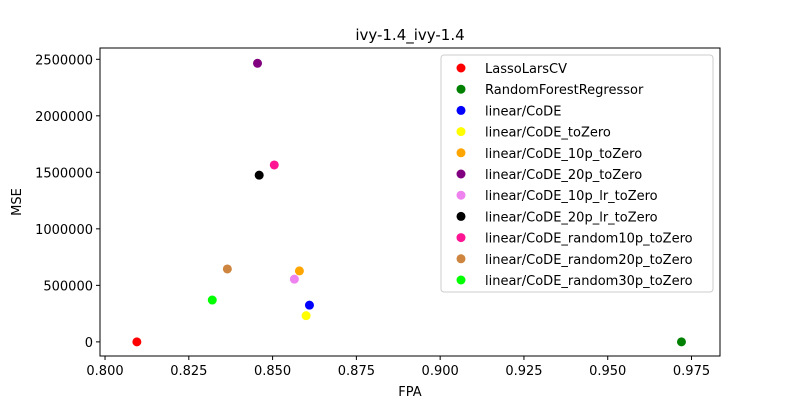 The height and width of the screenshot is (400, 800). What do you see at coordinates (89, 343) in the screenshot?
I see `y-tick-label-0: 0` at bounding box center [89, 343].